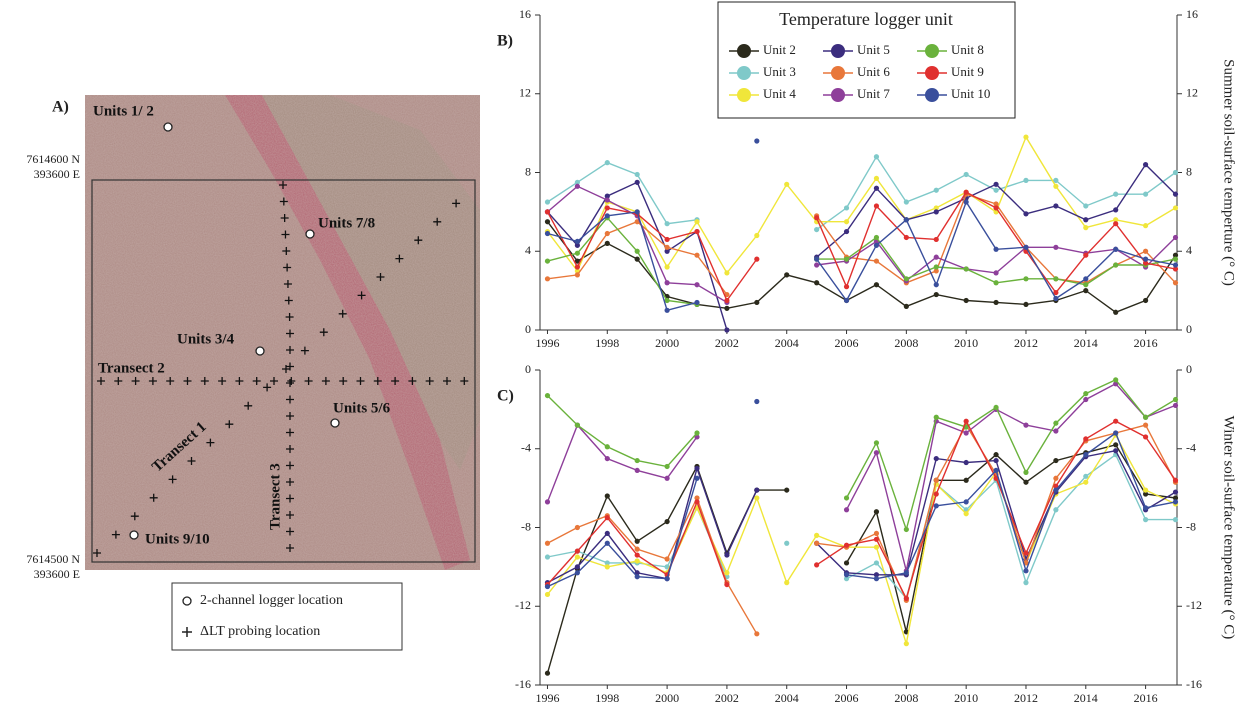  I want to click on y2-tick-label: 12, so click(1192, 93).